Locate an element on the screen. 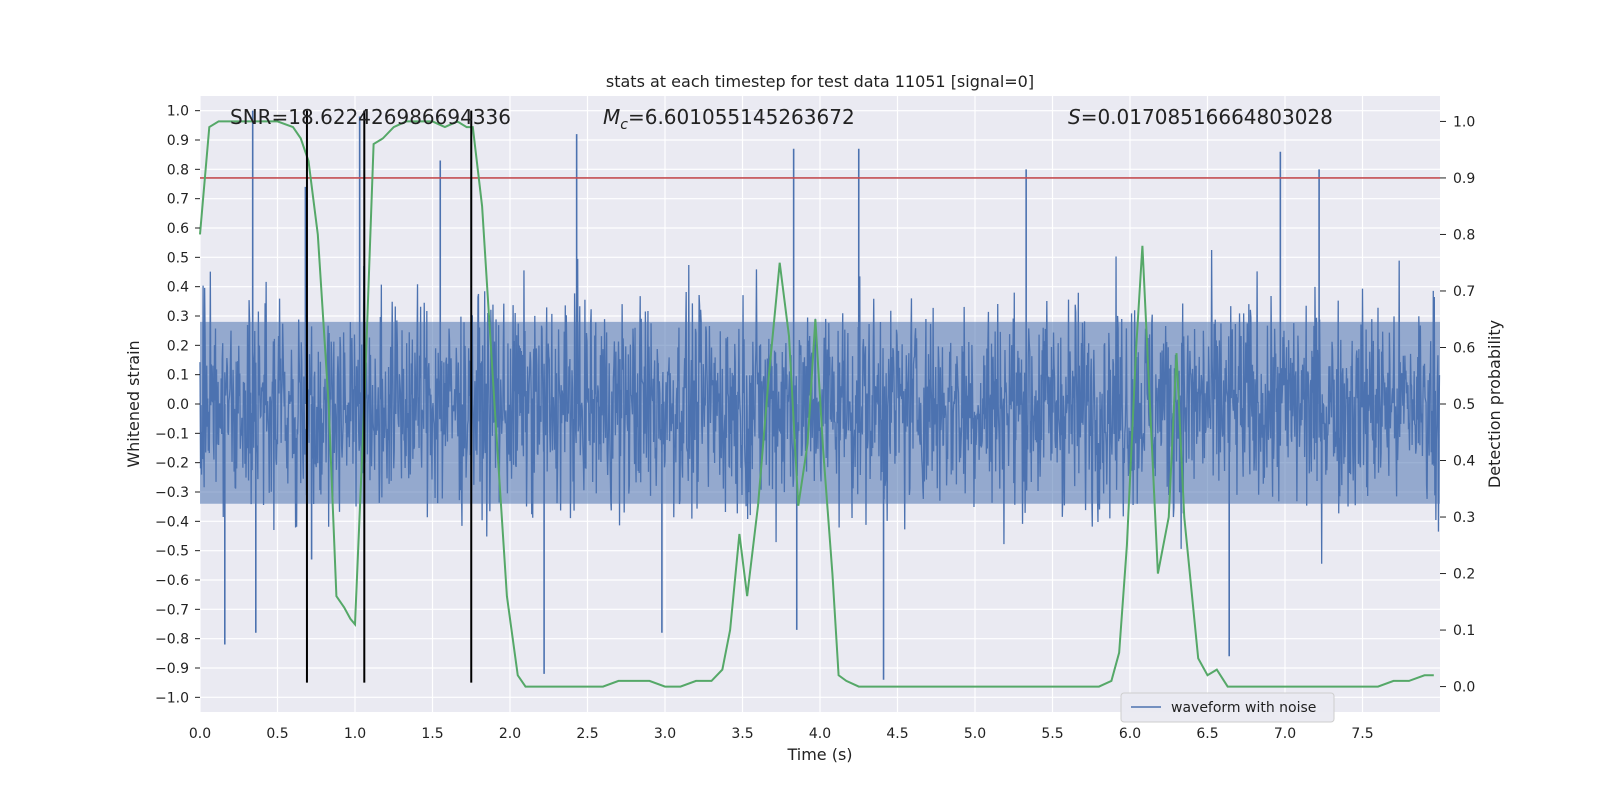 This screenshot has height=800, width=1600. s-annotation: S=0.01708516664803028 is located at coordinates (1200, 117).